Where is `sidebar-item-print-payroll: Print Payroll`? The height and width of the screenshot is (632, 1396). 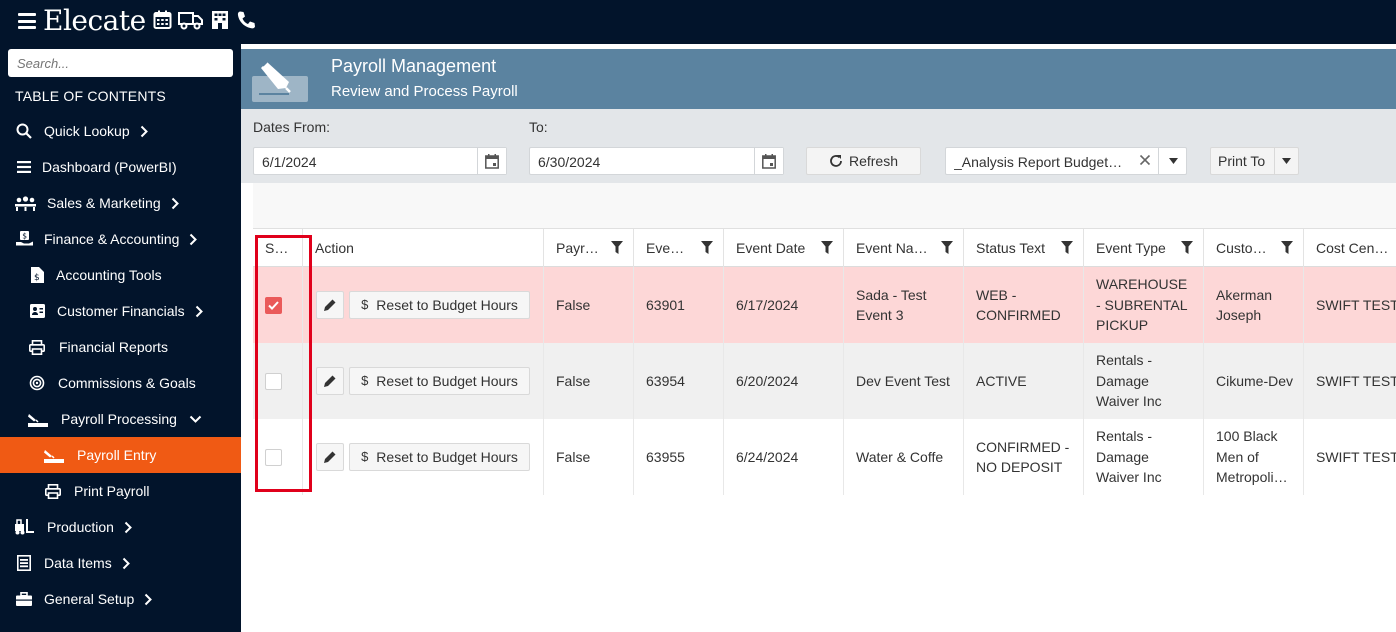
sidebar-item-print-payroll: Print Payroll is located at coordinates (120, 491).